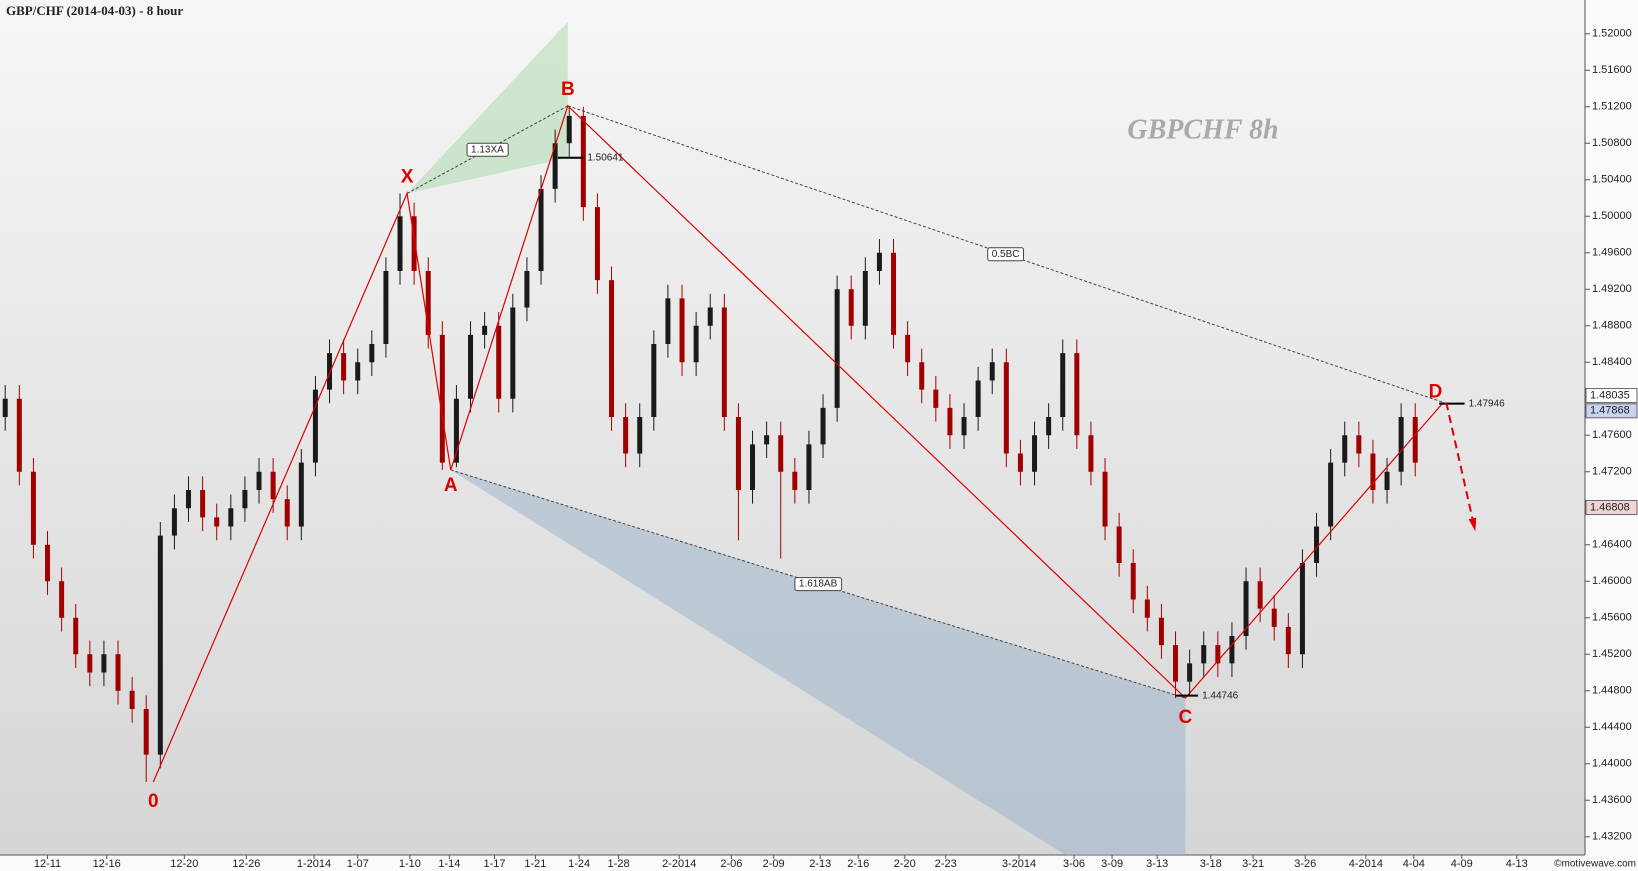  What do you see at coordinates (1612, 143) in the screenshot?
I see `y-tick-label: 1.50800` at bounding box center [1612, 143].